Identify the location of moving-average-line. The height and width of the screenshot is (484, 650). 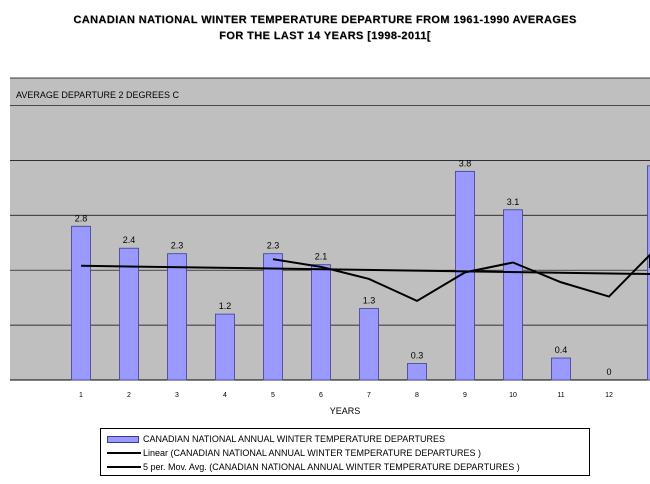
(461, 278).